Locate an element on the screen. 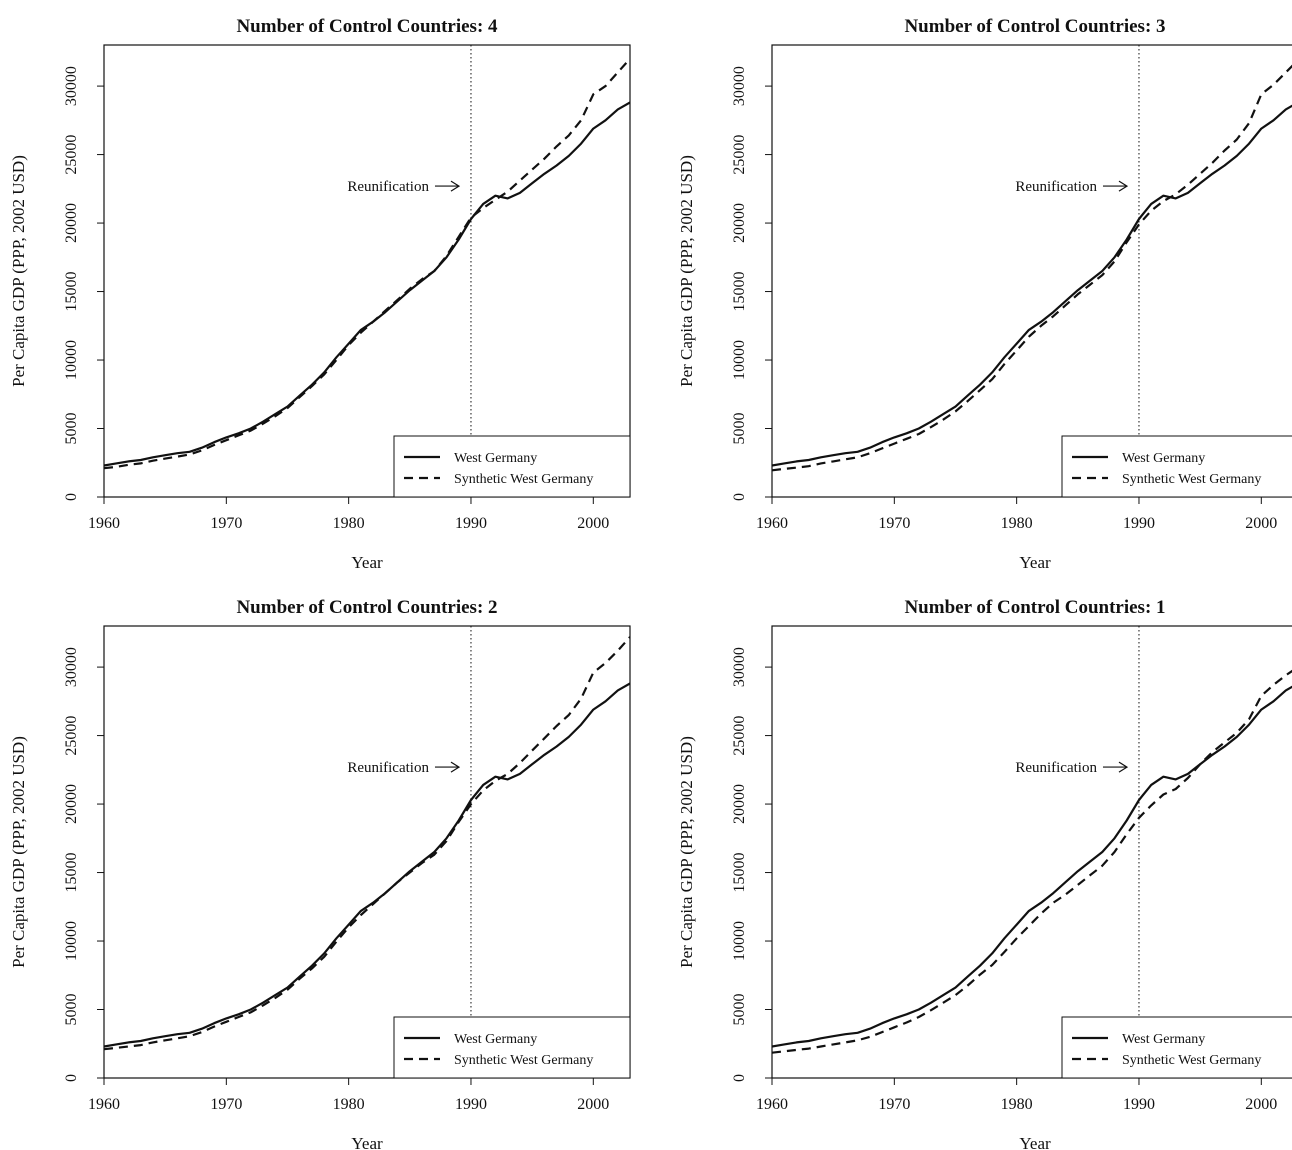 The height and width of the screenshot is (1150, 1292). y-axis-label: Per Capita GDP (PPP, 2002 USD) is located at coordinates (686, 852).